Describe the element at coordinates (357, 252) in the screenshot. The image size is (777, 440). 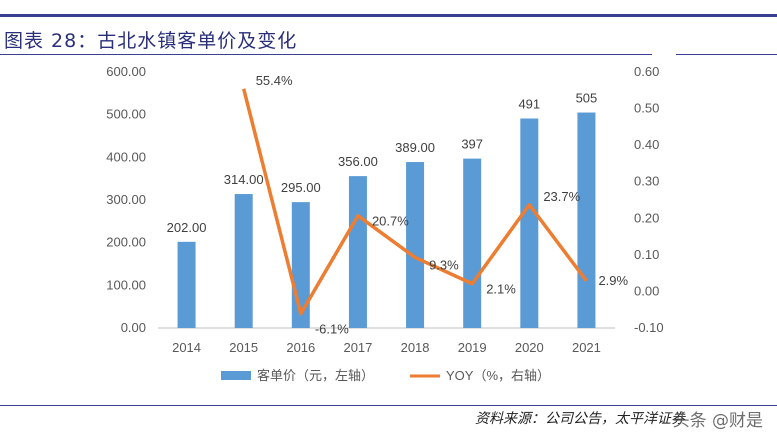
I see `bar-2017` at that location.